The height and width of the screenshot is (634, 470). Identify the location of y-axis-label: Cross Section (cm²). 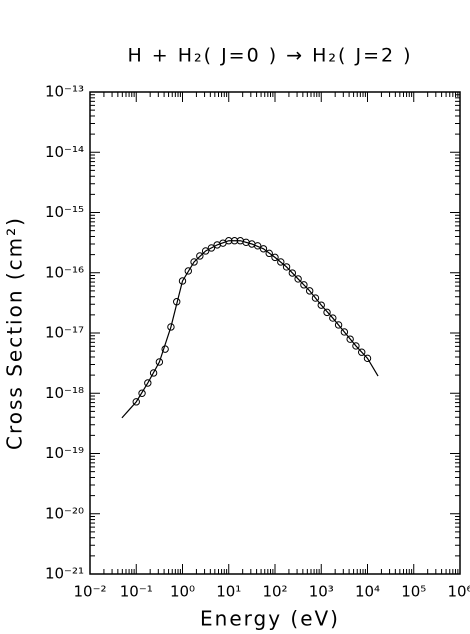
(15, 333).